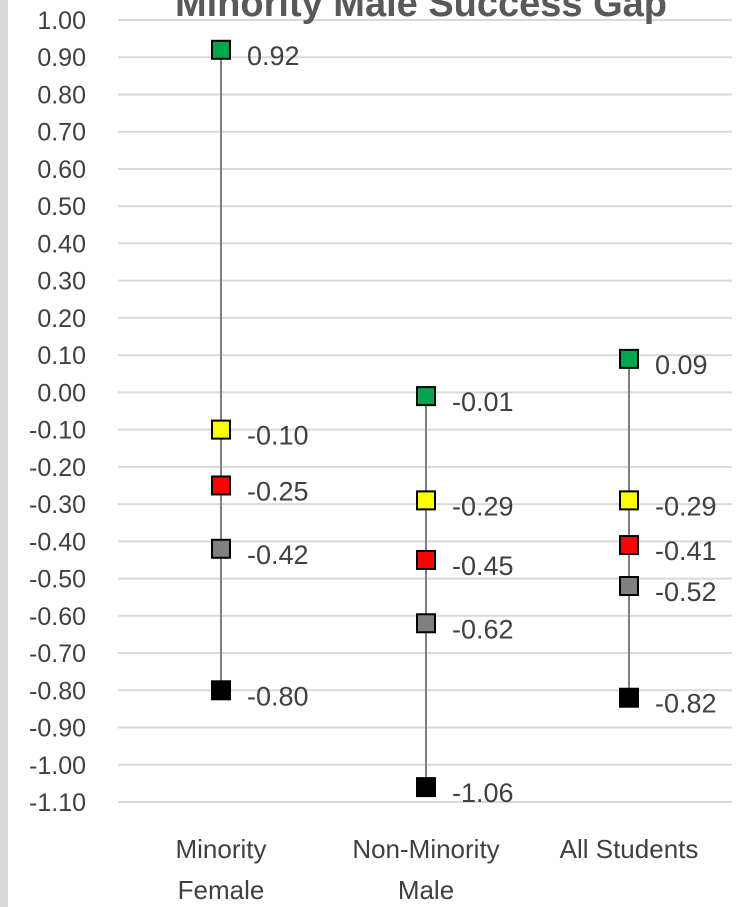 The height and width of the screenshot is (907, 740). I want to click on x-tick-label: All Students, so click(629, 849).